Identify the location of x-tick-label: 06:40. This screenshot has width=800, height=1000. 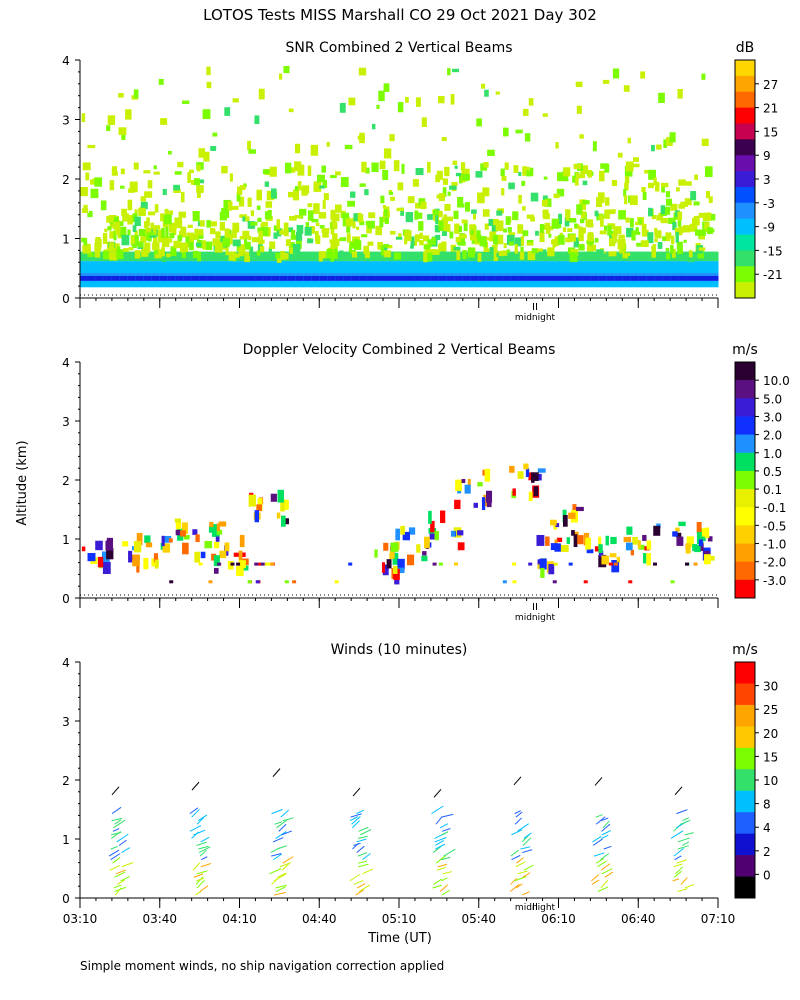
(638, 919).